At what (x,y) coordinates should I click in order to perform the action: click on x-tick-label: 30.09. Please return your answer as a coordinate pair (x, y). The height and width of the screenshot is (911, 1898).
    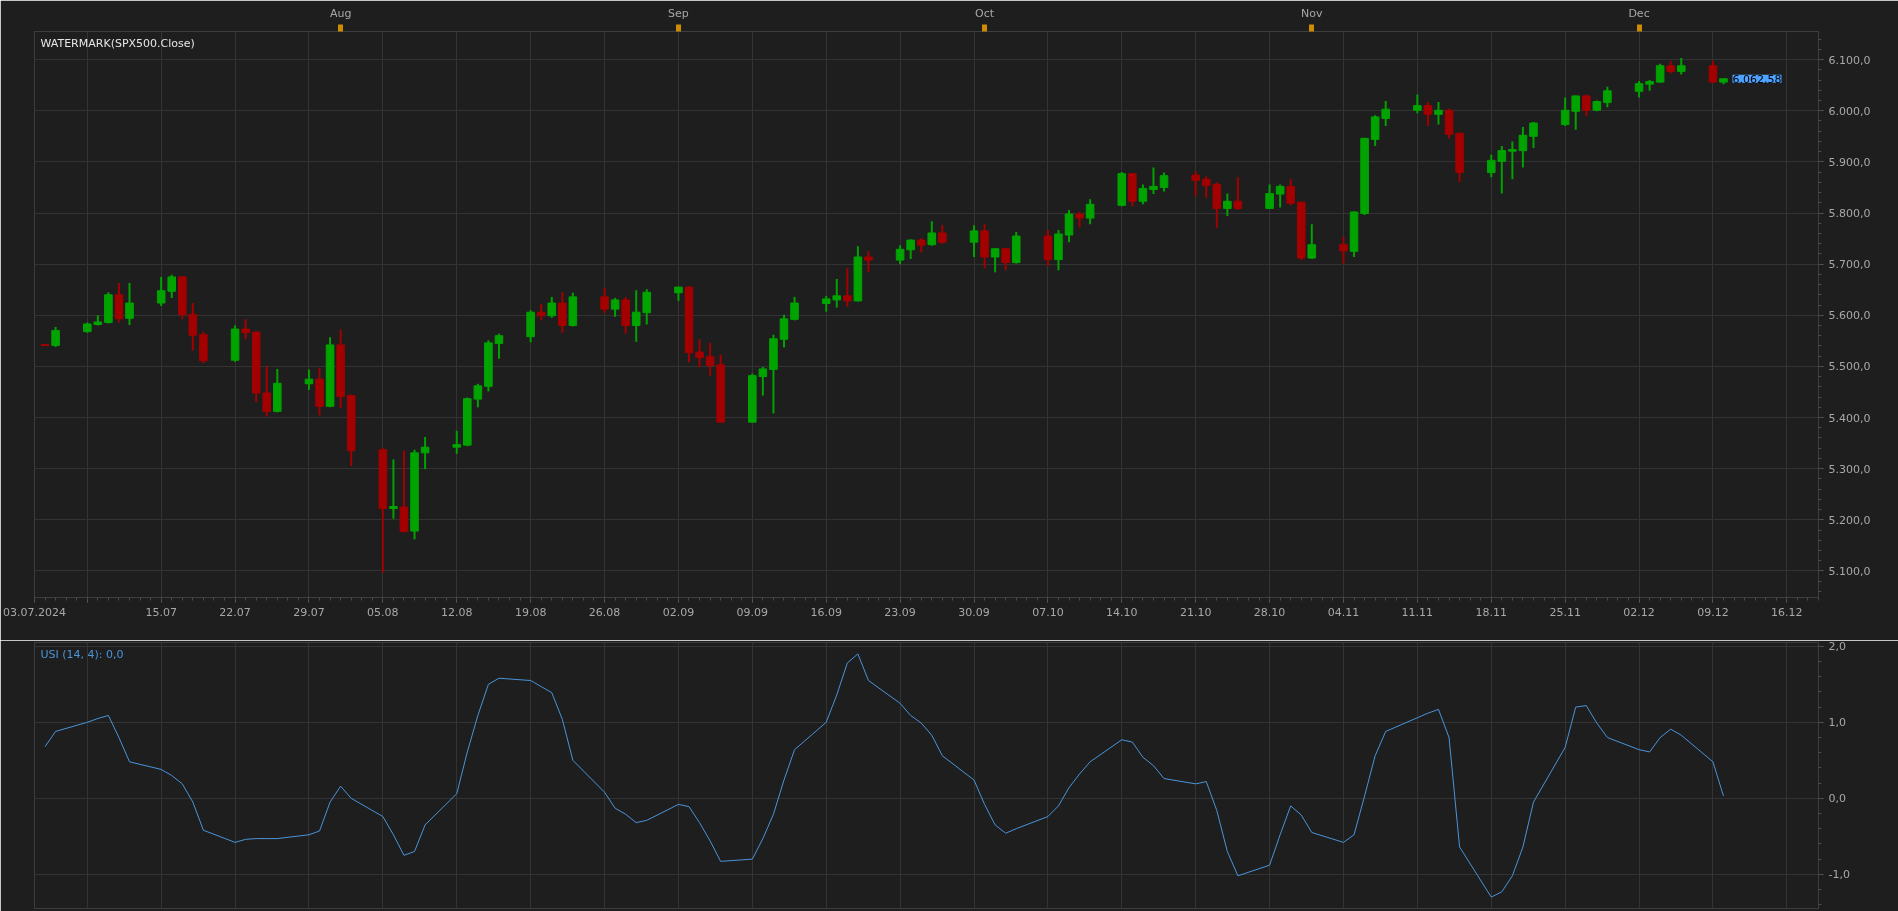
    Looking at the image, I should click on (974, 612).